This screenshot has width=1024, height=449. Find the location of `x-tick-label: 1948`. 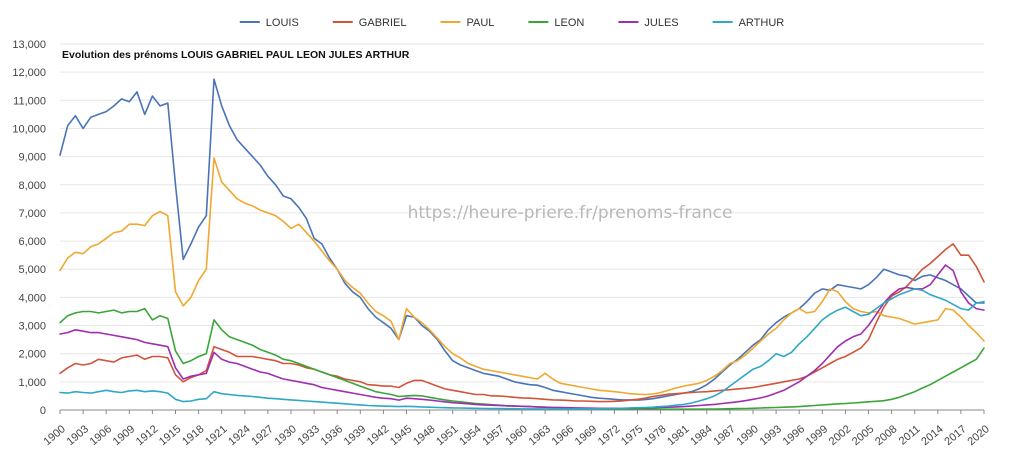

x-tick-label: 1948 is located at coordinates (424, 435).